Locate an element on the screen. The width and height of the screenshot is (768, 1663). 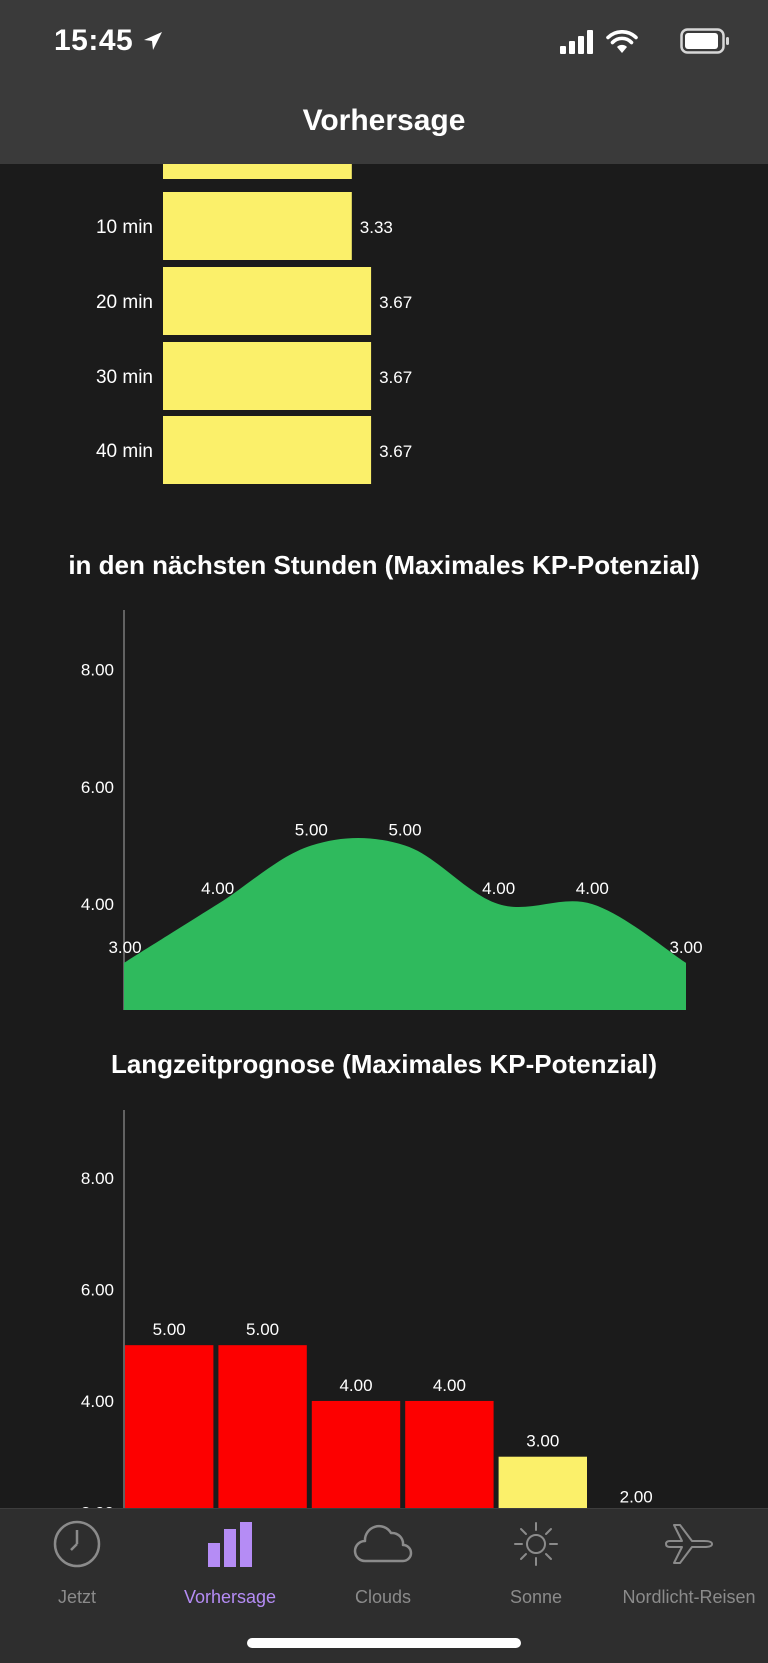
hourly-y-tick-label: 8.00 is located at coordinates (97, 669).